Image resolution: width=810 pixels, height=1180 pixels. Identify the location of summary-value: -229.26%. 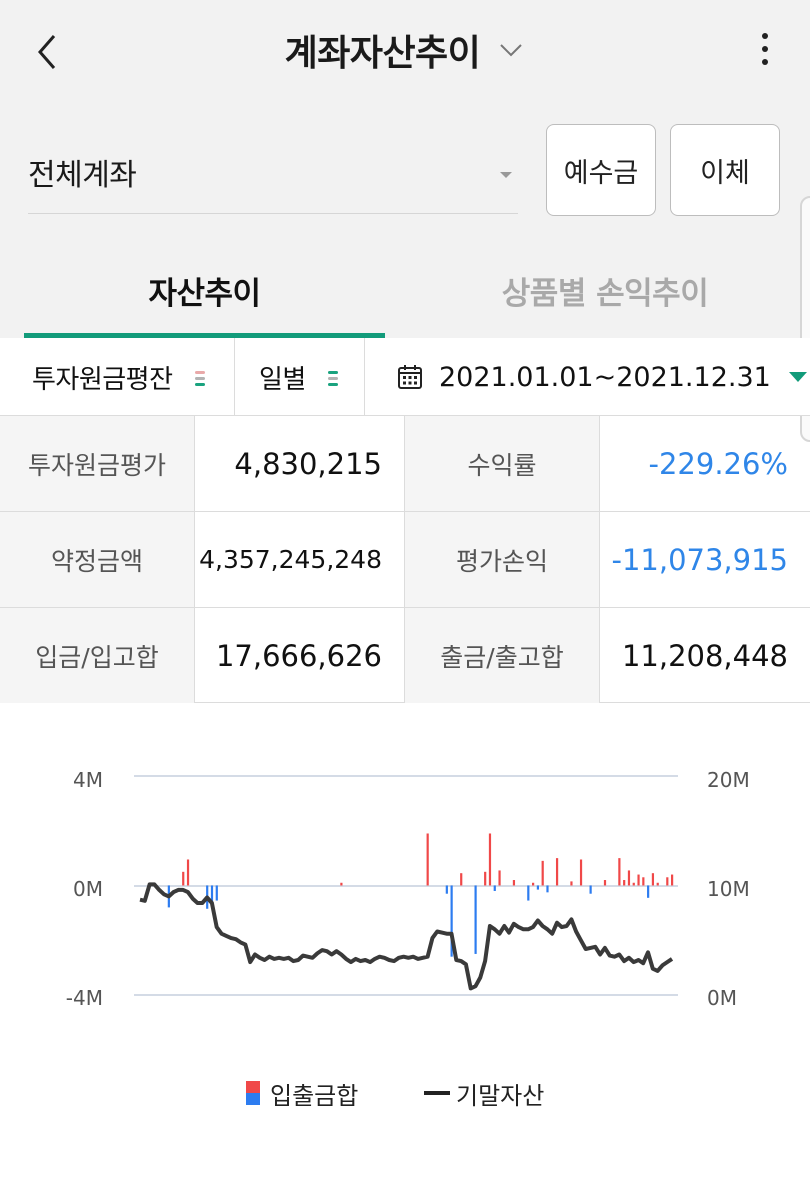
(718, 463).